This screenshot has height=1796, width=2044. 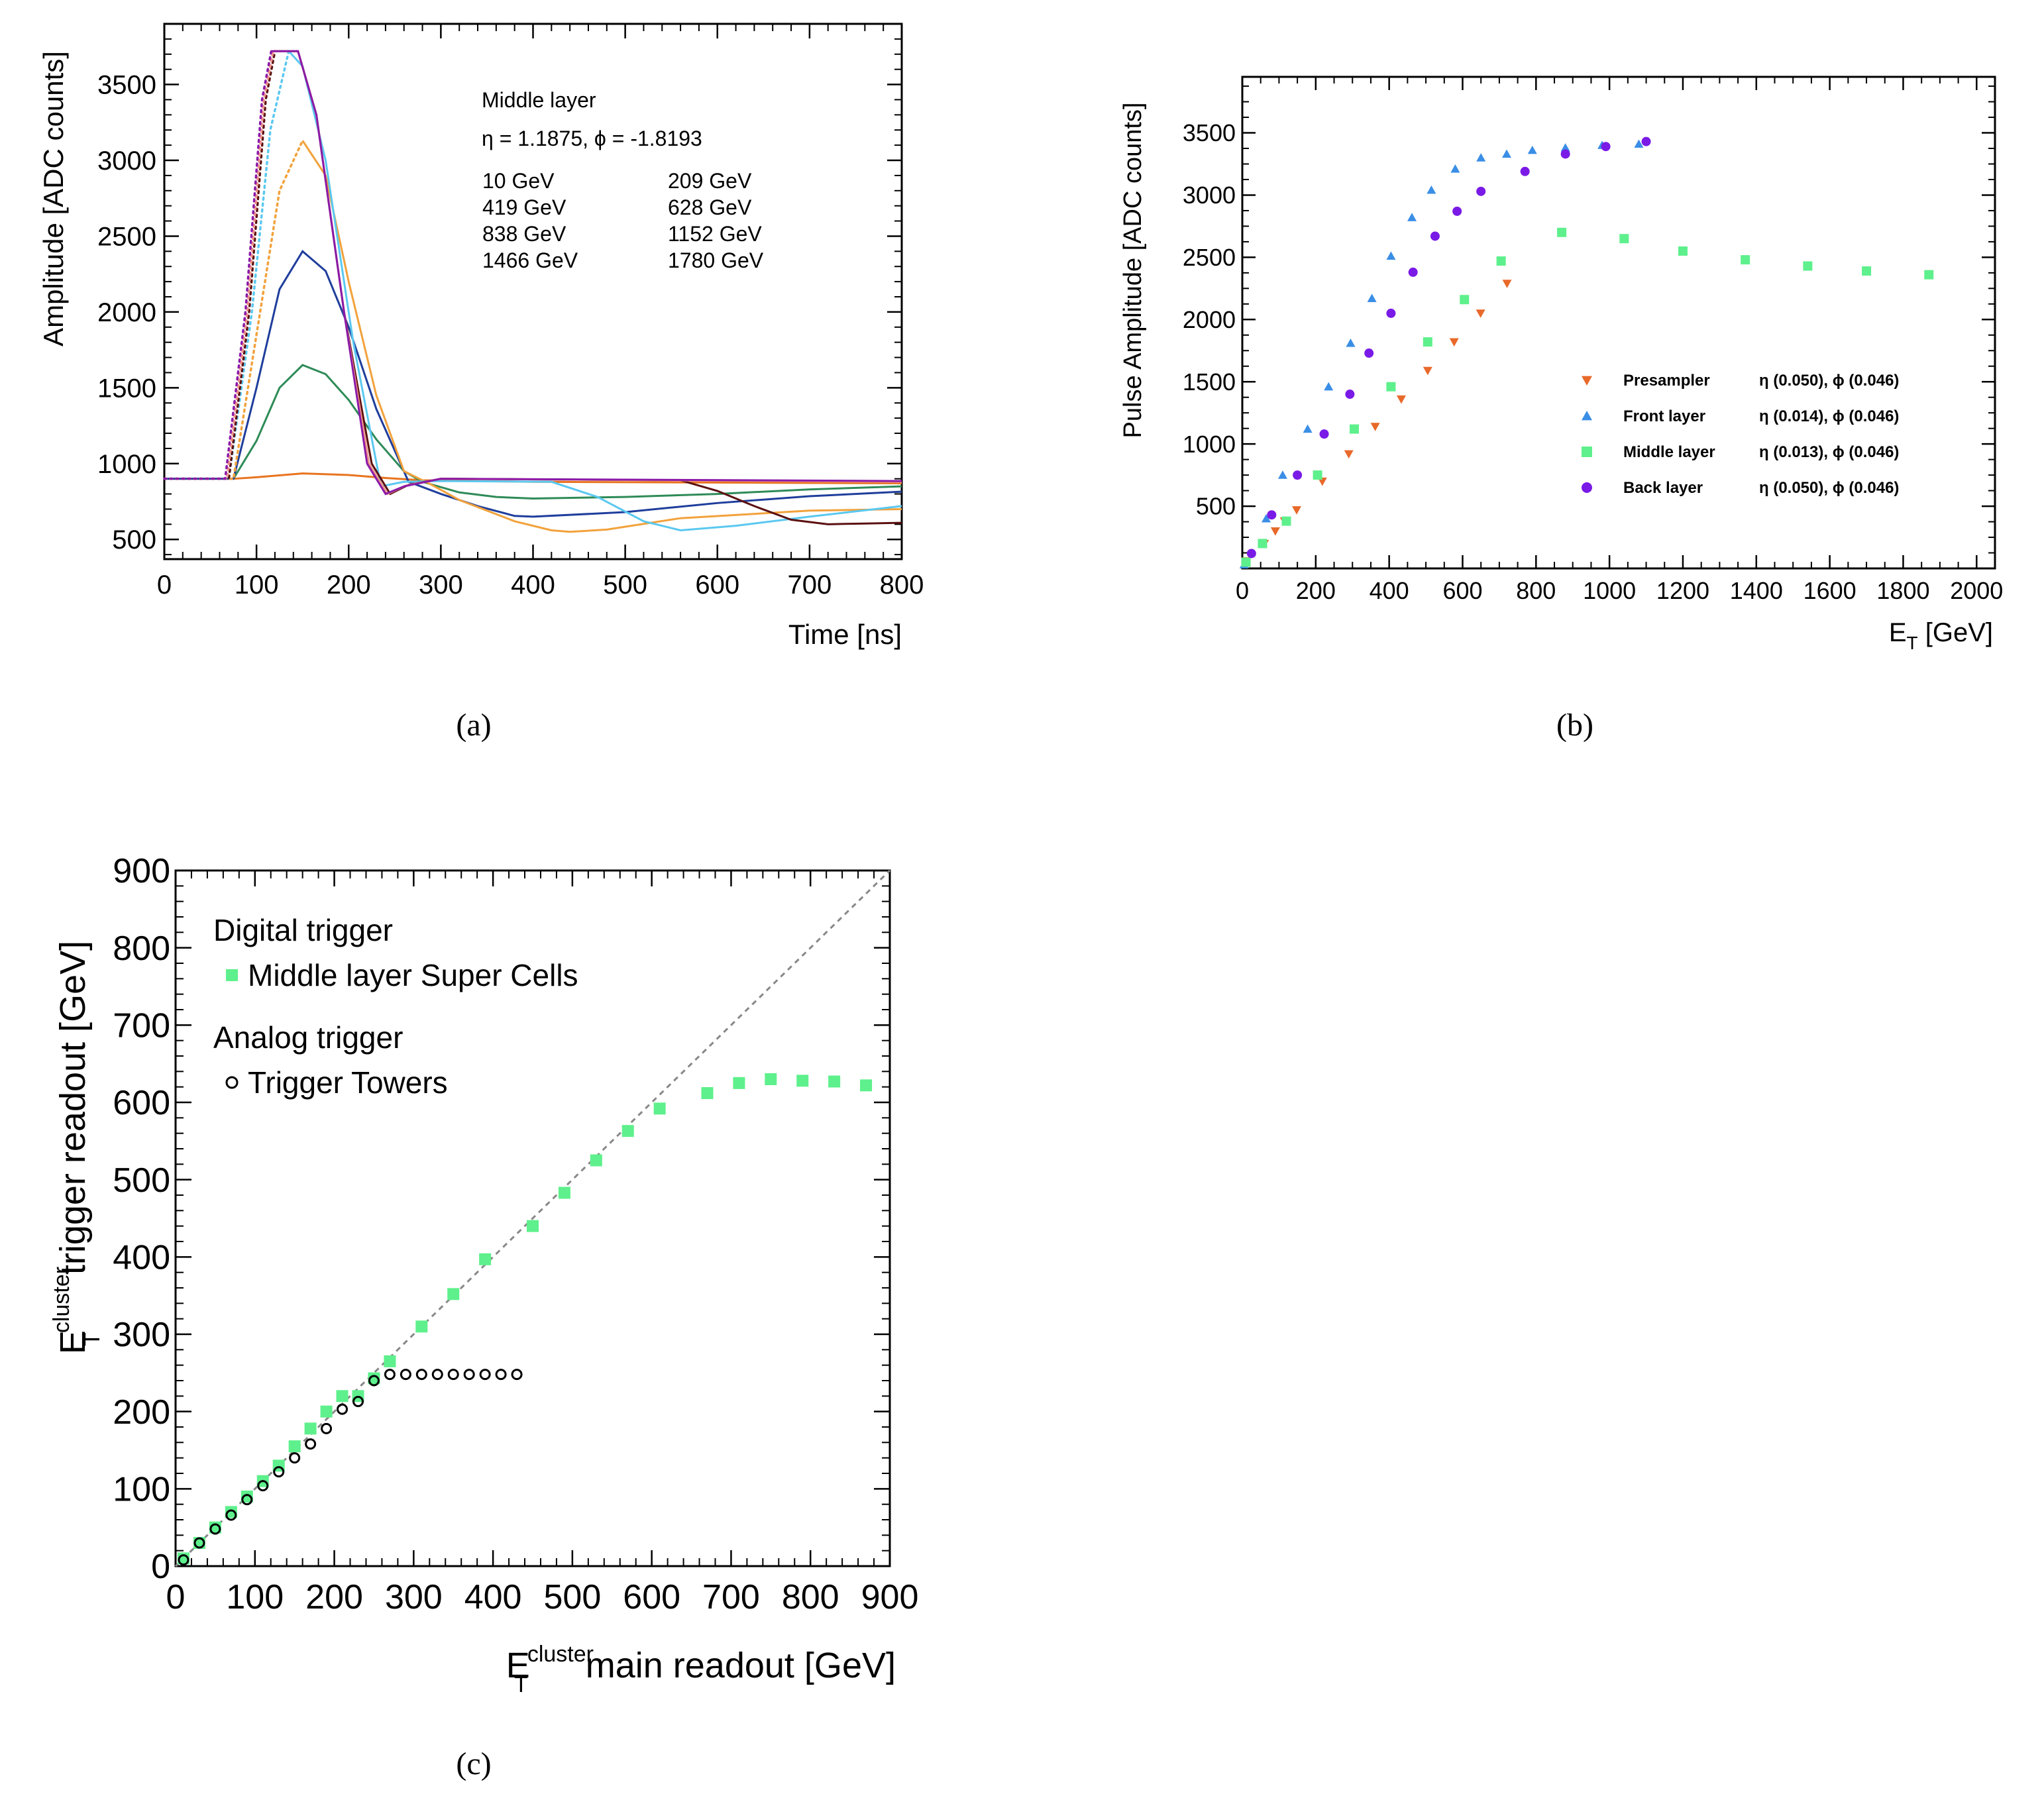 What do you see at coordinates (1829, 488) in the screenshot?
I see `legend-note-back-layer: η (0.050), ϕ (0.046)` at bounding box center [1829, 488].